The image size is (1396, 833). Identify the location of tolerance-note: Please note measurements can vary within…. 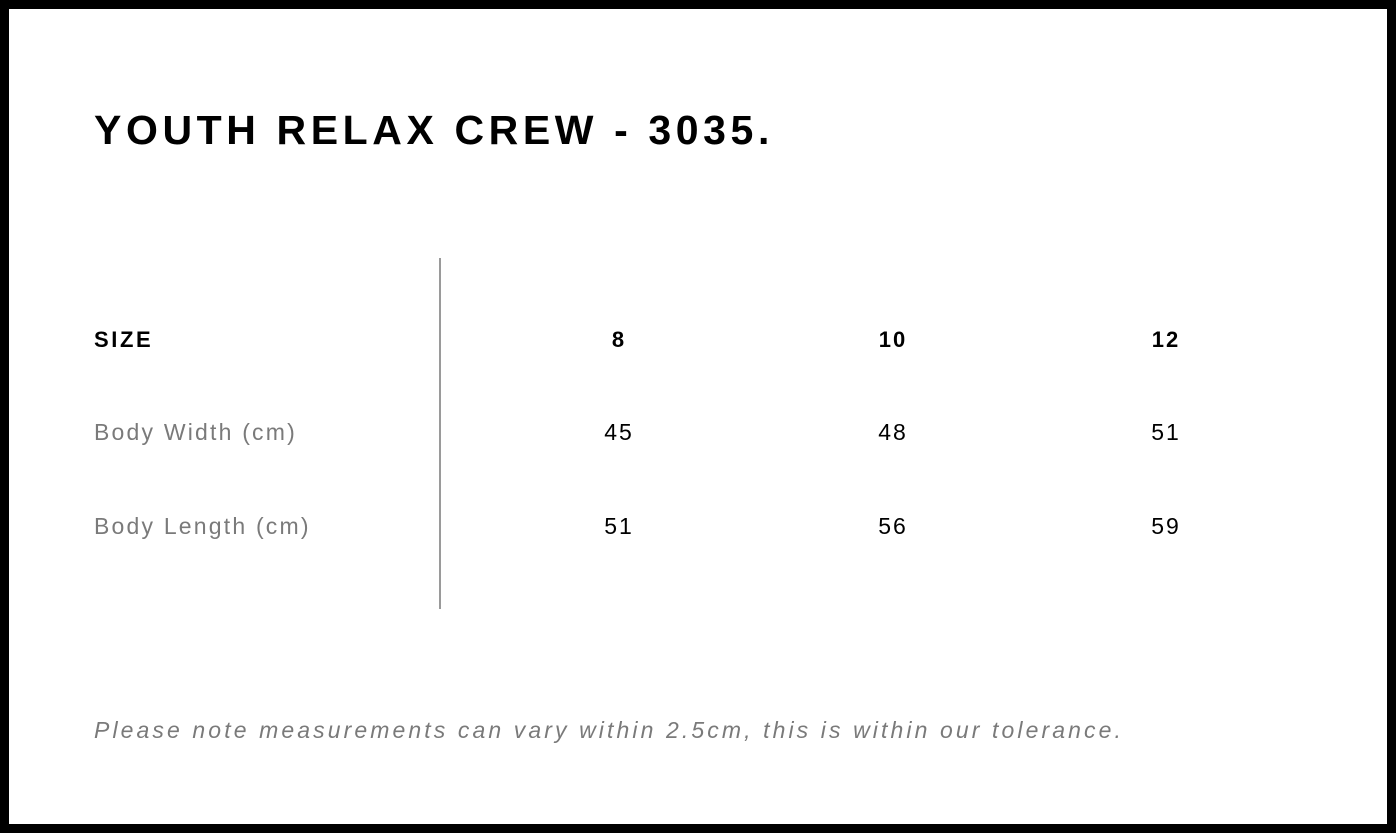
(609, 730).